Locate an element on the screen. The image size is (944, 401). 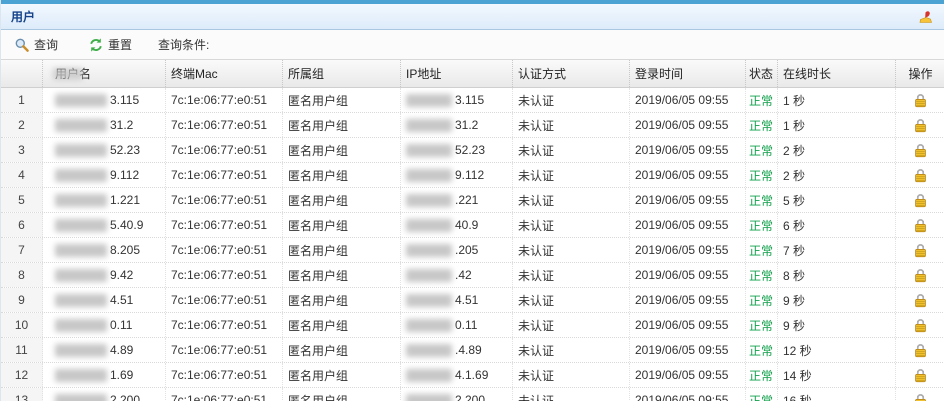
username-suffix: 1.221 is located at coordinates (125, 200).